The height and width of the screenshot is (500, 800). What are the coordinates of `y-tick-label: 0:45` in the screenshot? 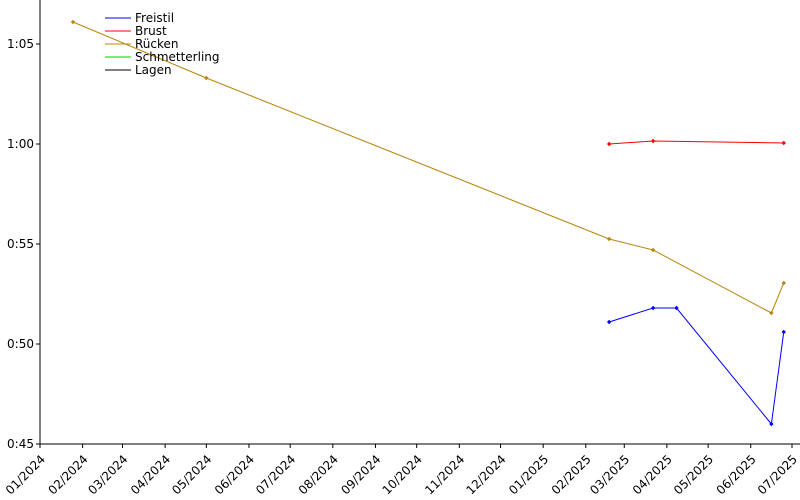 It's located at (20, 444).